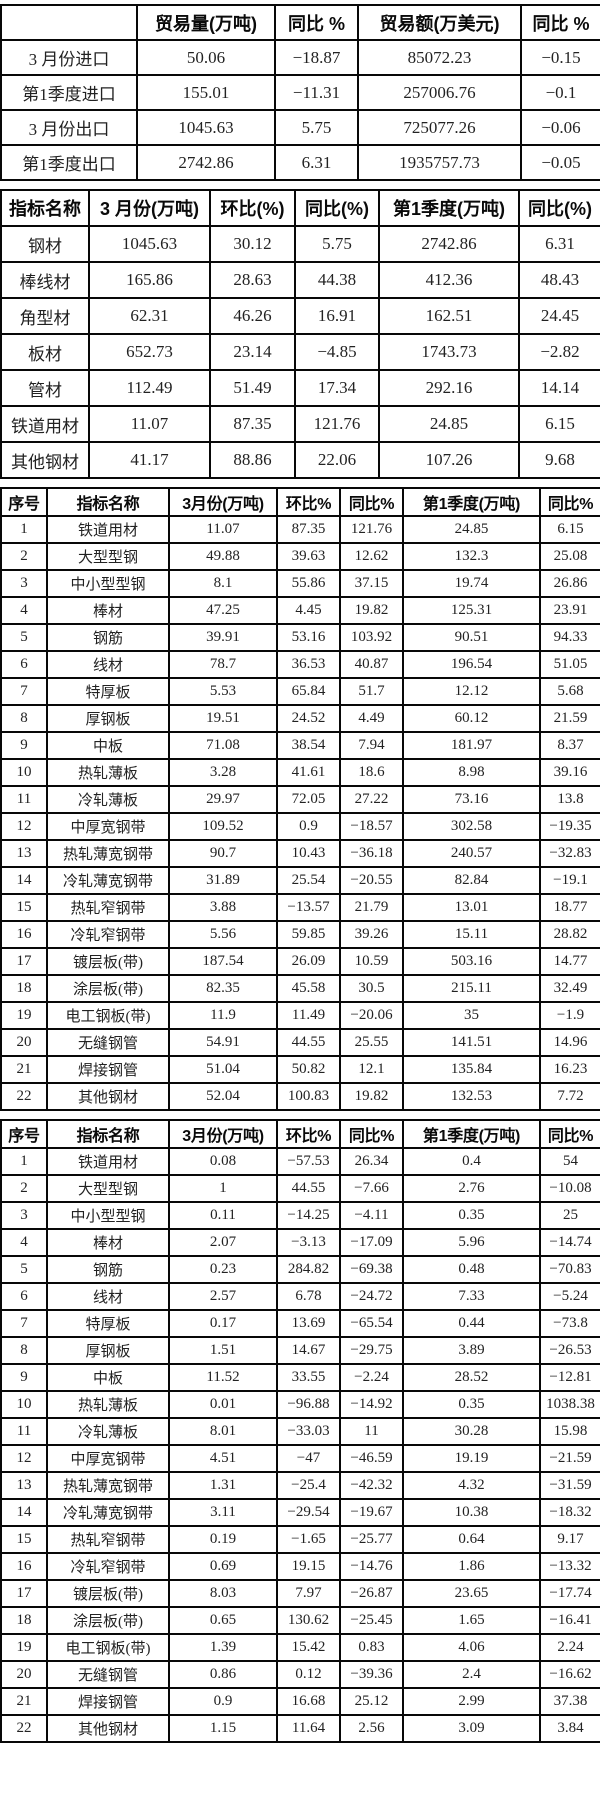  I want to click on table-cell: 1, so click(24, 529).